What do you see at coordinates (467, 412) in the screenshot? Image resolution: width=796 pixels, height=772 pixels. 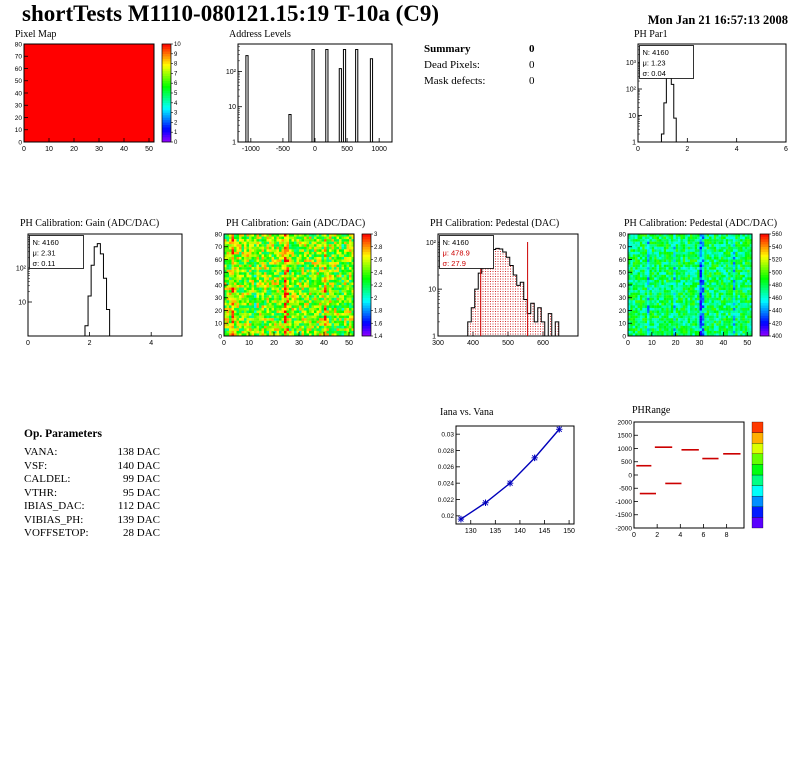 I see `panel-title-iana-vs-vana: Iana vs. Vana` at bounding box center [467, 412].